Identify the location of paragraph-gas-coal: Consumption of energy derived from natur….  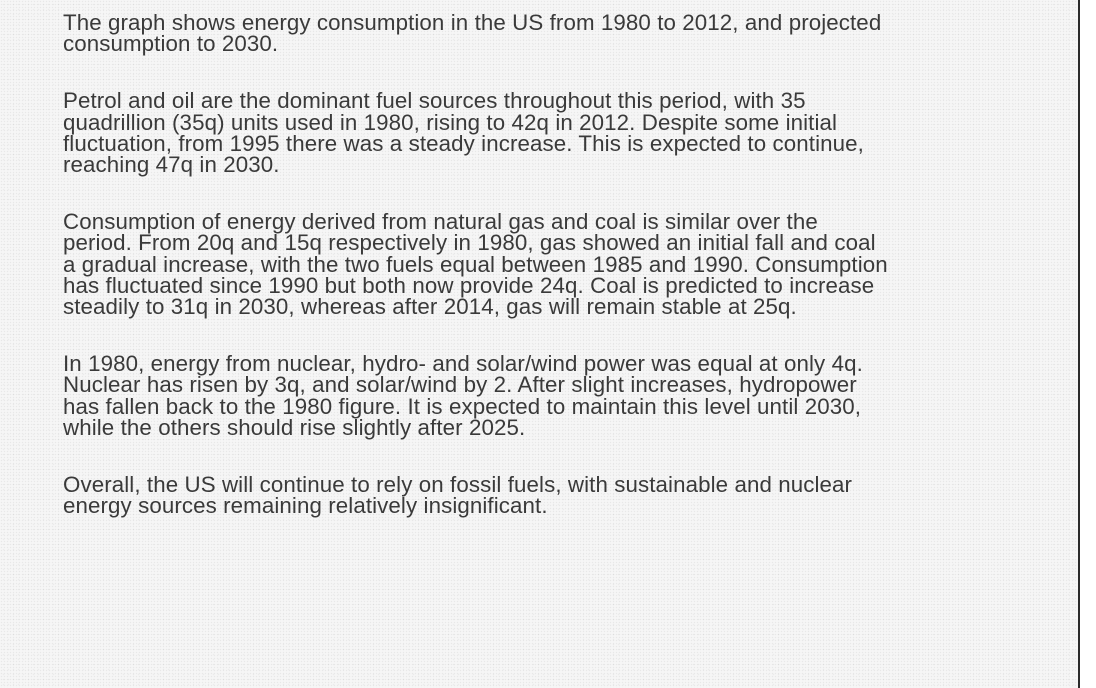
(563, 264).